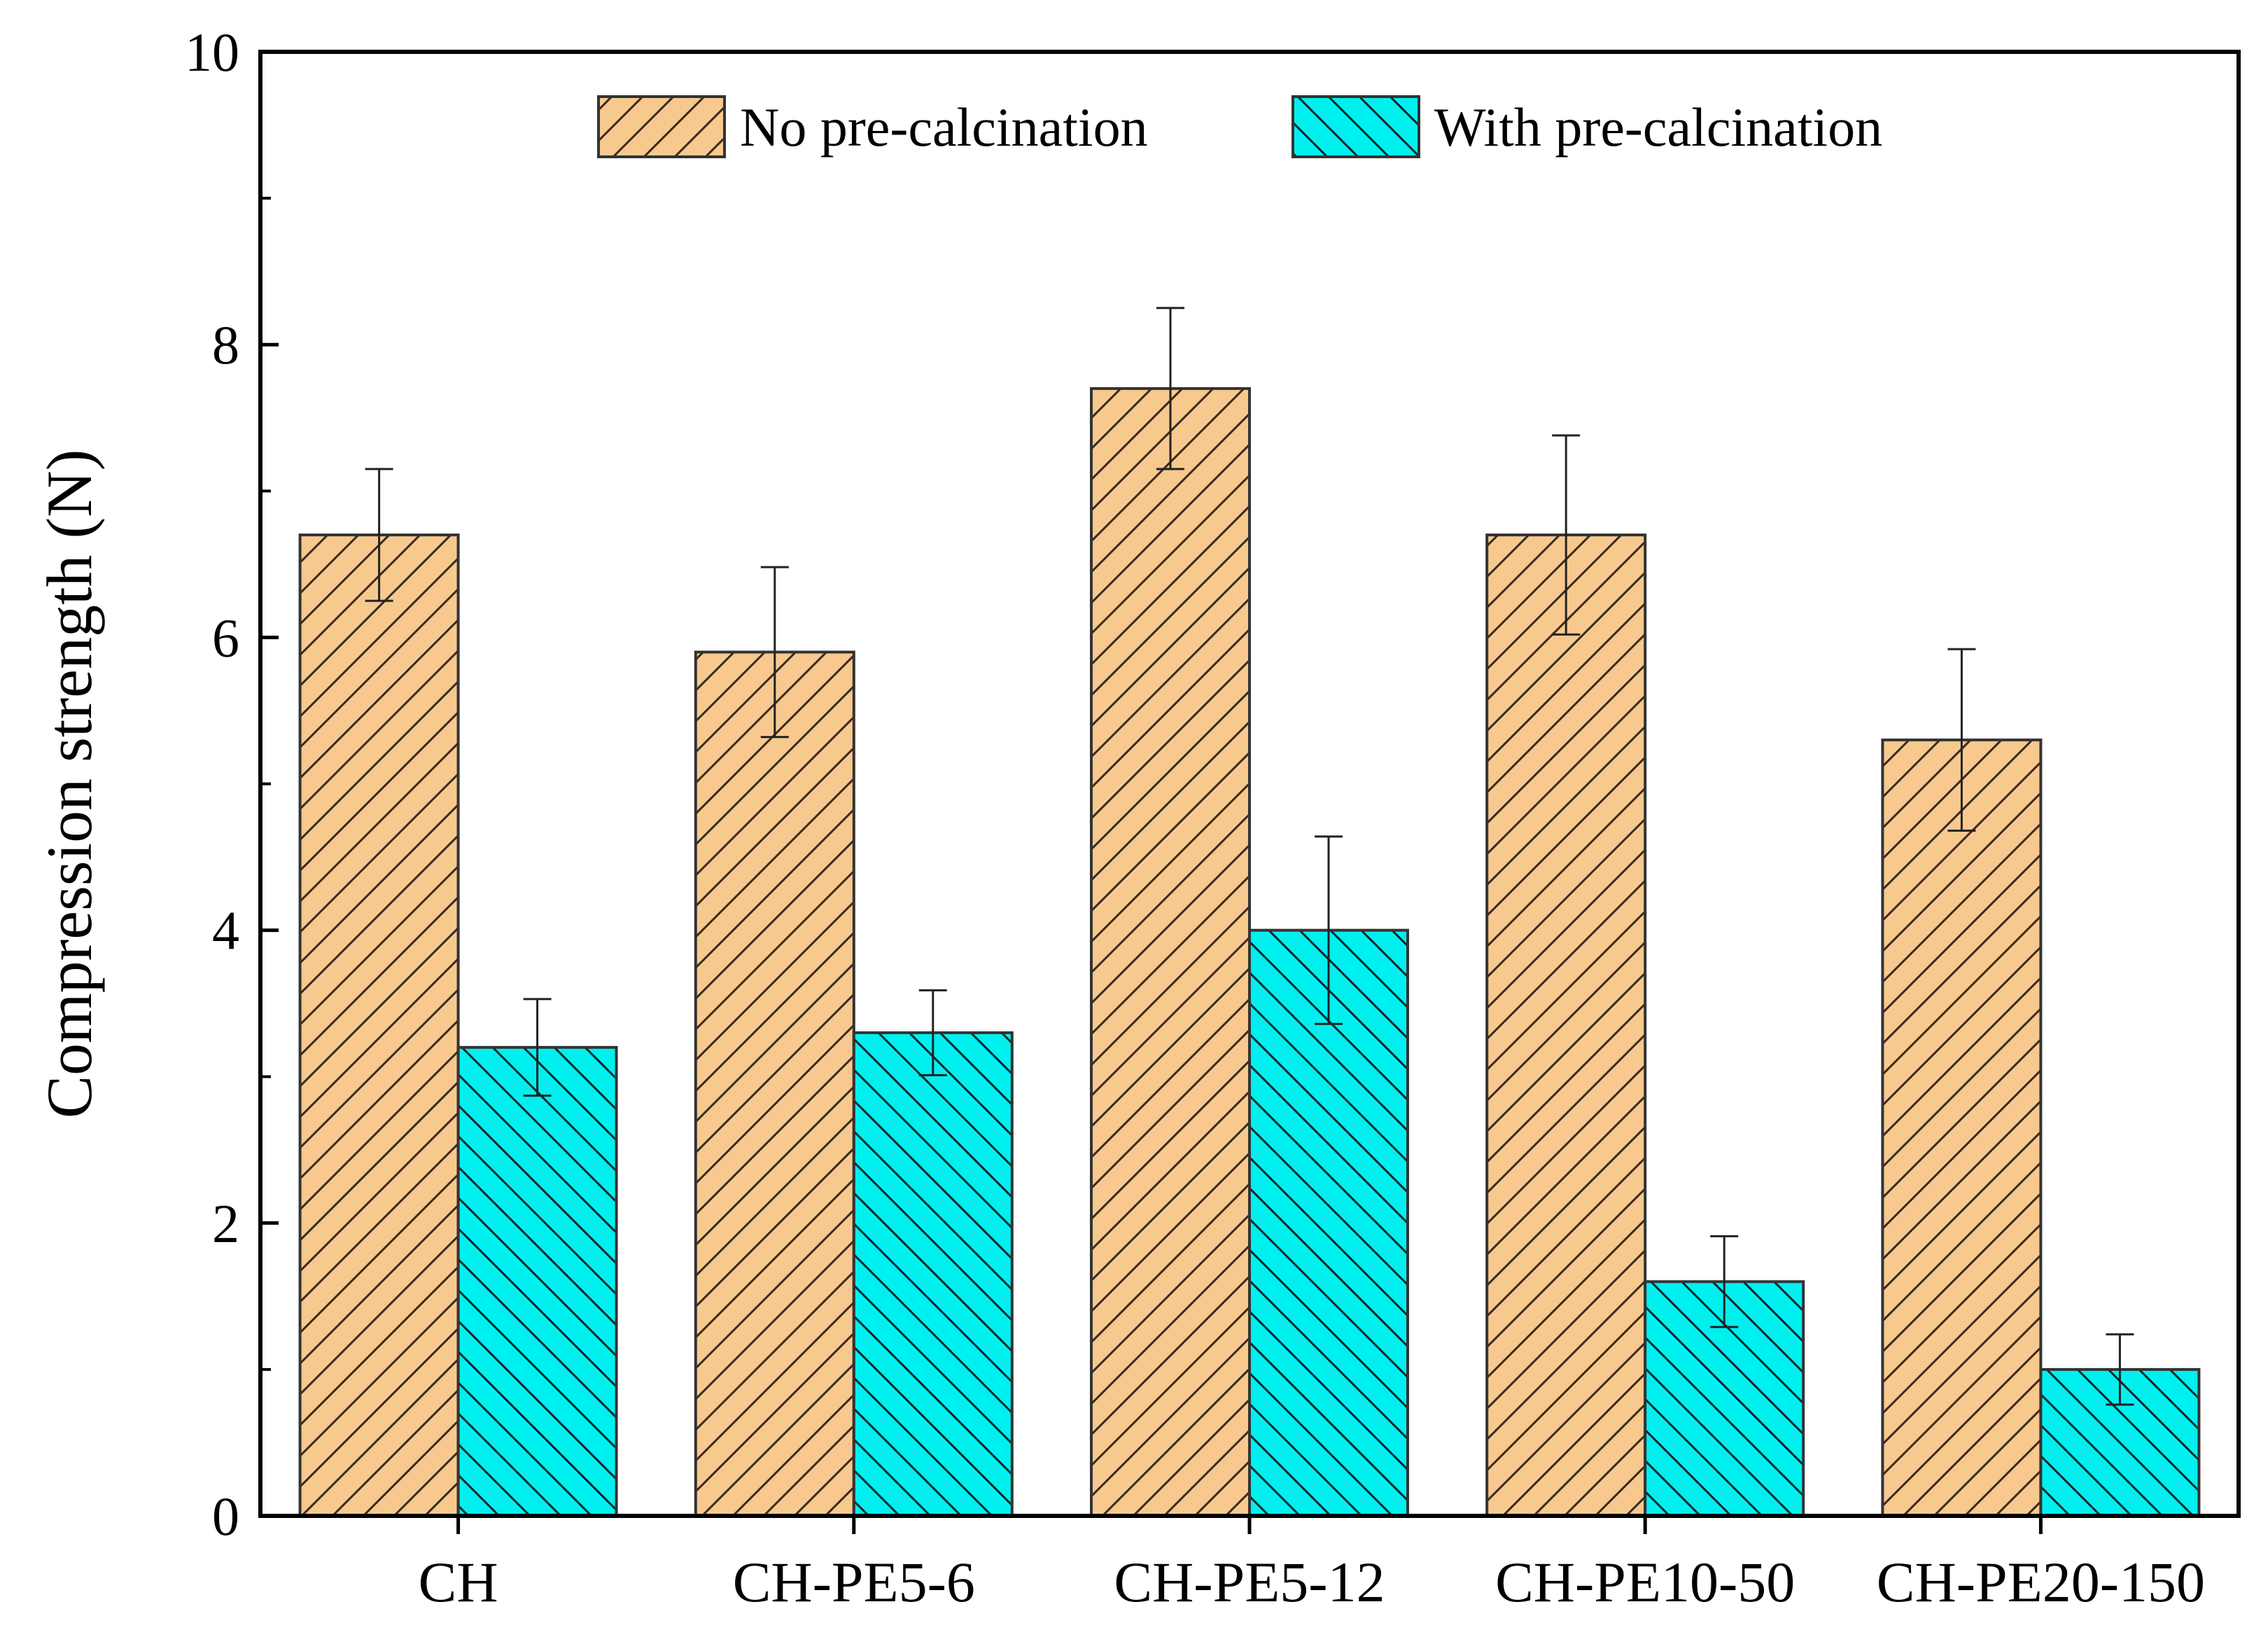 Image resolution: width=2268 pixels, height=1630 pixels. What do you see at coordinates (225, 1223) in the screenshot?
I see `y-tick-label-1: 2` at bounding box center [225, 1223].